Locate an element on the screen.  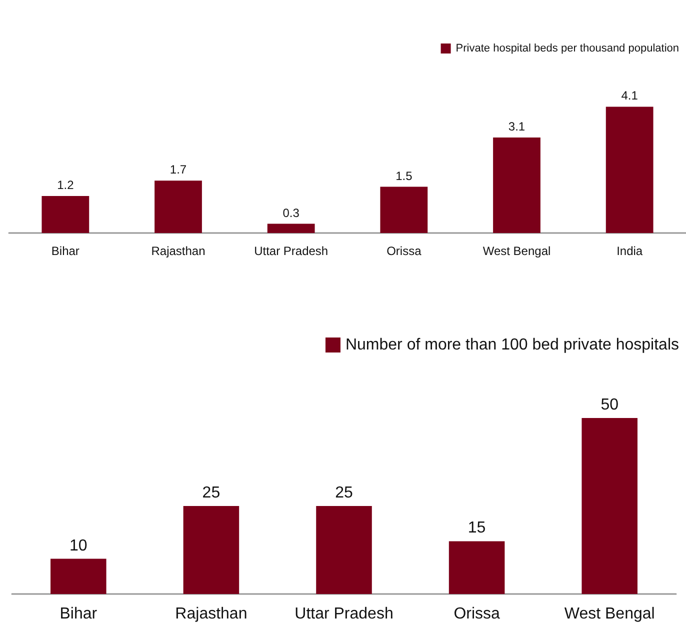
data-label: 1.7 is located at coordinates (178, 169).